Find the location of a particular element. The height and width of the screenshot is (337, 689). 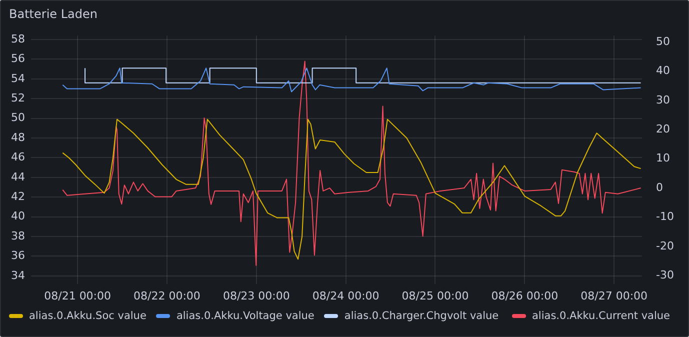

legend-label: alias.0.Akku.Voltage value is located at coordinates (245, 316).